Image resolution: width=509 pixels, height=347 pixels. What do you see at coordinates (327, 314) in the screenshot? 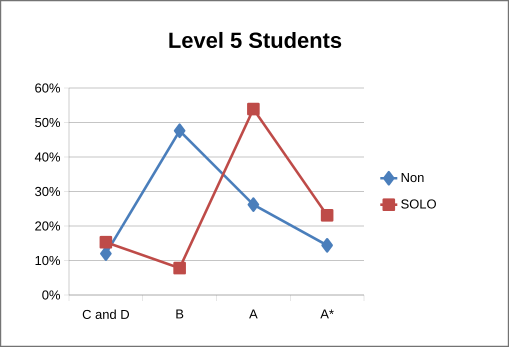
I see `x-tick-label: A*` at bounding box center [327, 314].